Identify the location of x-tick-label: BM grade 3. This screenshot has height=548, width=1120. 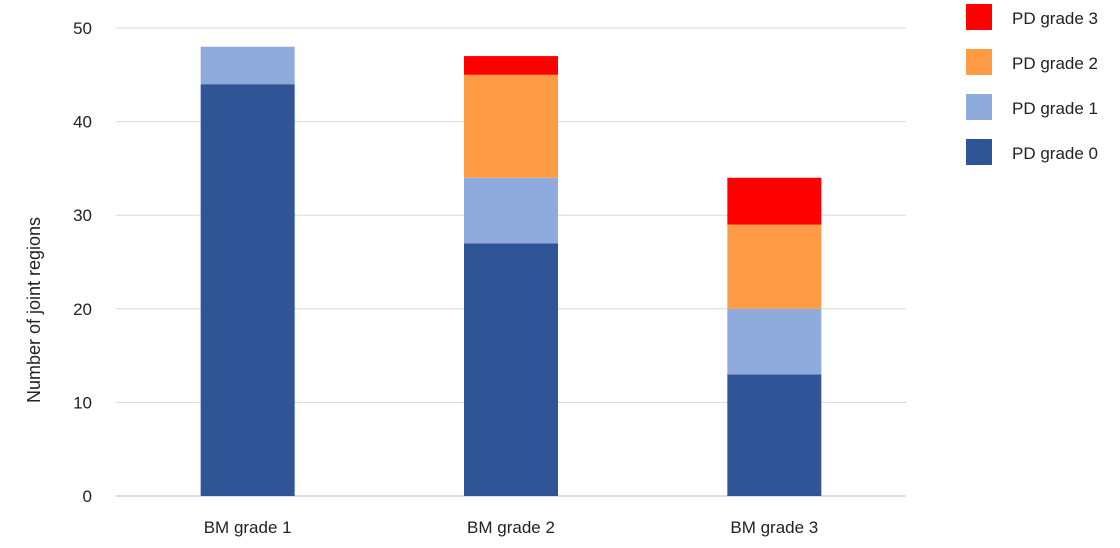
(774, 527).